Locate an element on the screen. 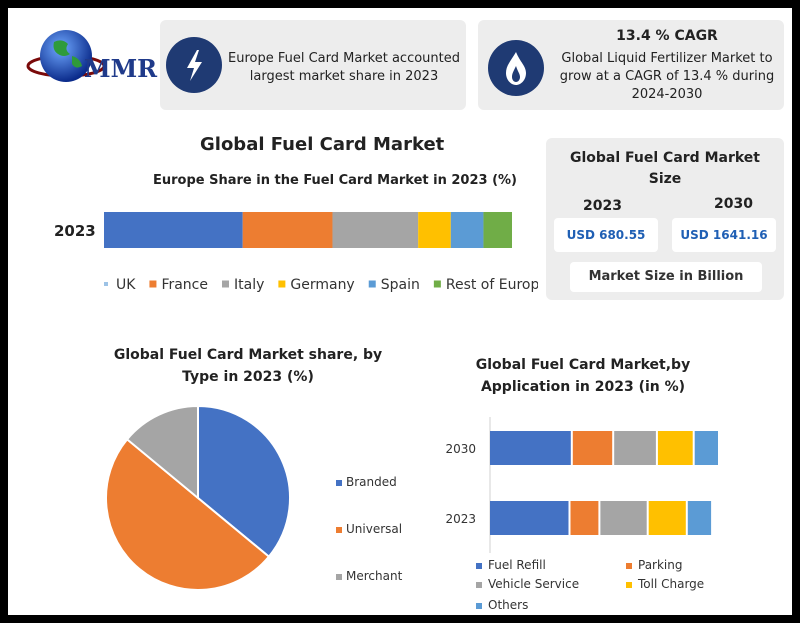 The image size is (800, 623). application-bar-2023-vehicle-service is located at coordinates (623, 518).